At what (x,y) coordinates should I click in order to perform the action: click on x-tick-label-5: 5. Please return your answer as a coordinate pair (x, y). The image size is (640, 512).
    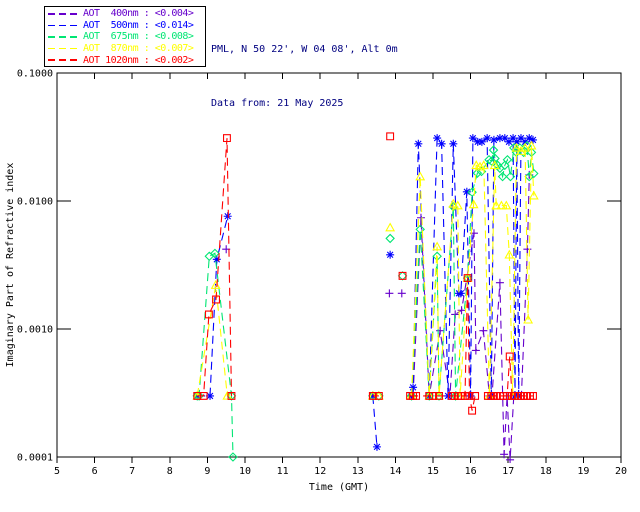
    Looking at the image, I should click on (57, 471).